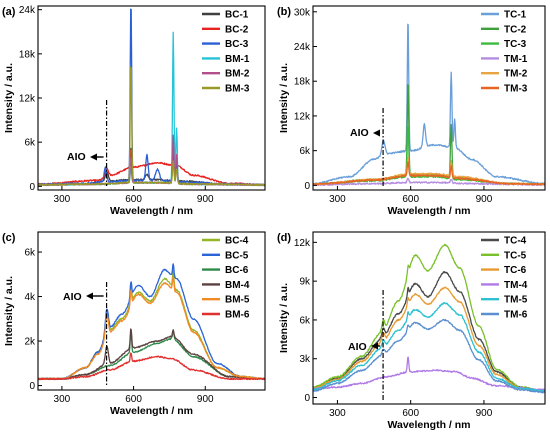 The image size is (550, 436). I want to click on legend-label: BM-4, so click(237, 285).